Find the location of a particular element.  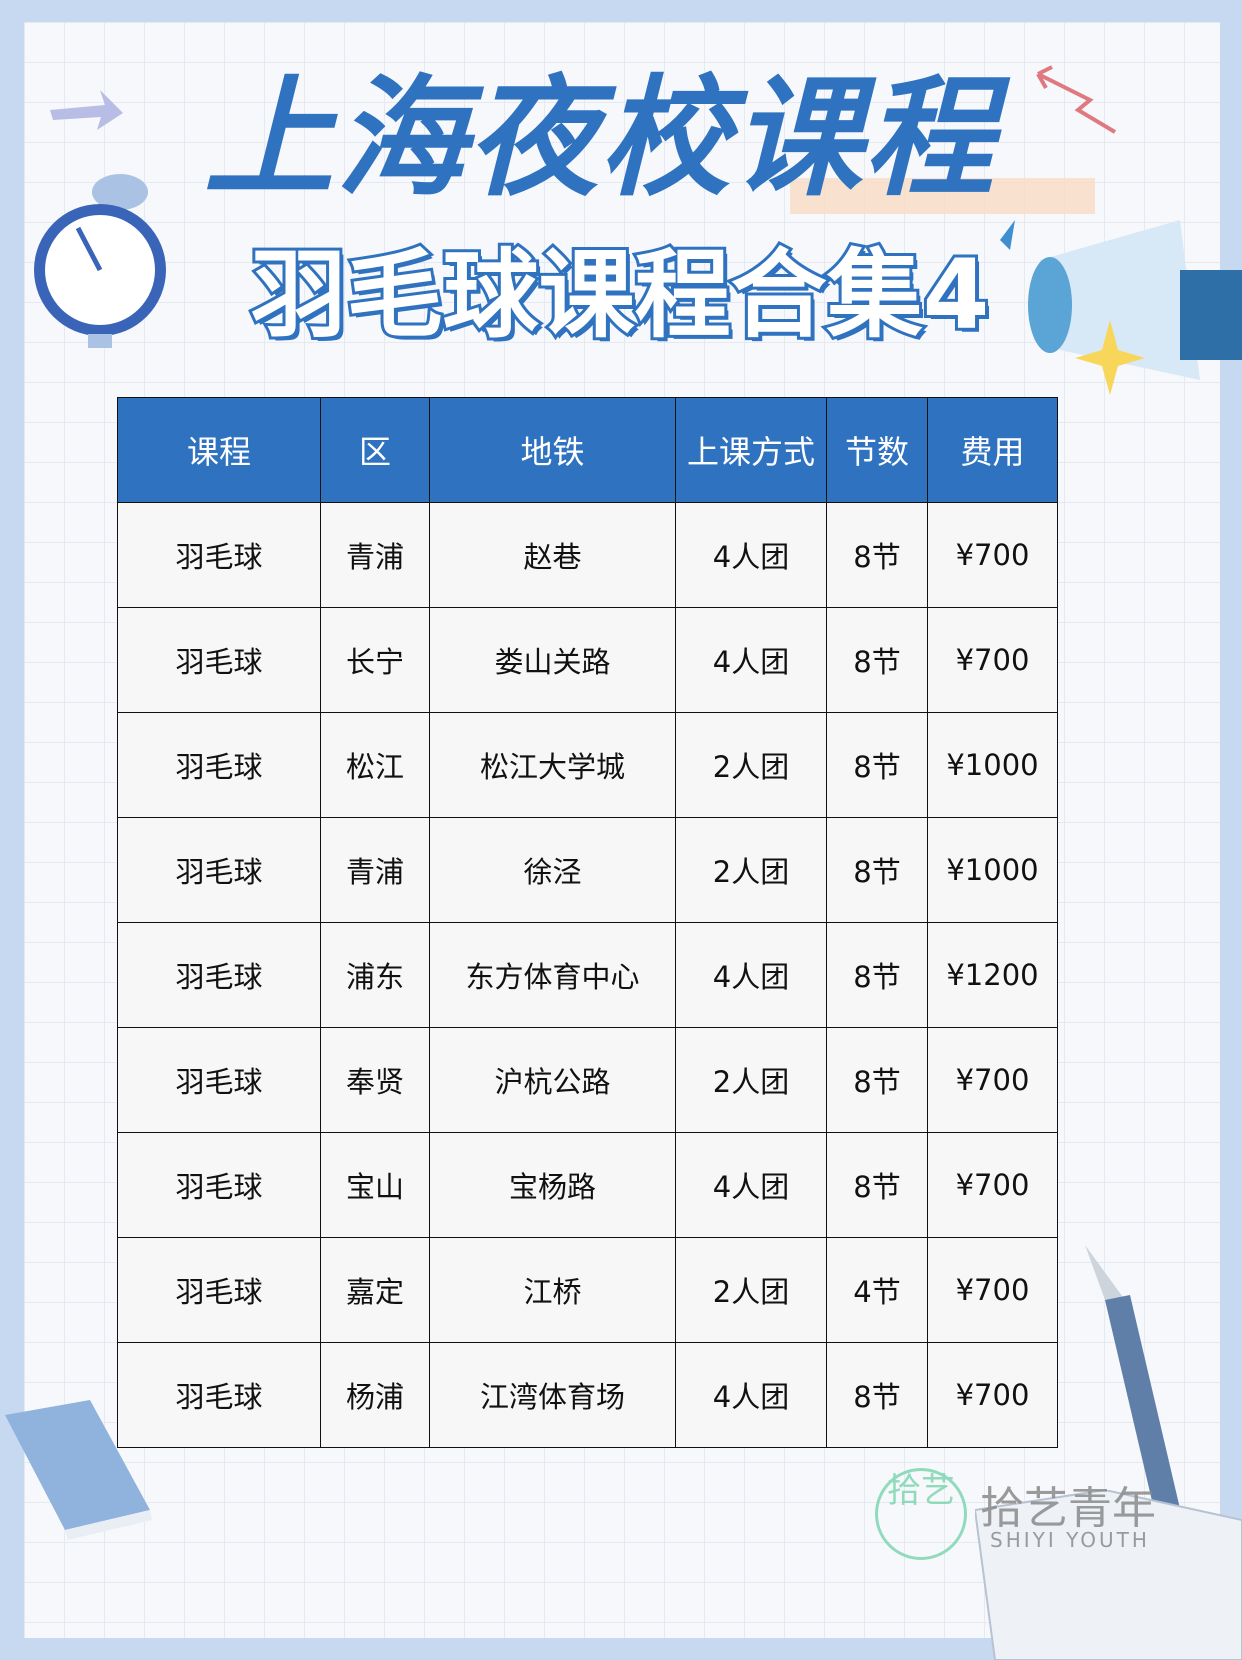

arrow-icon is located at coordinates (86, 110).